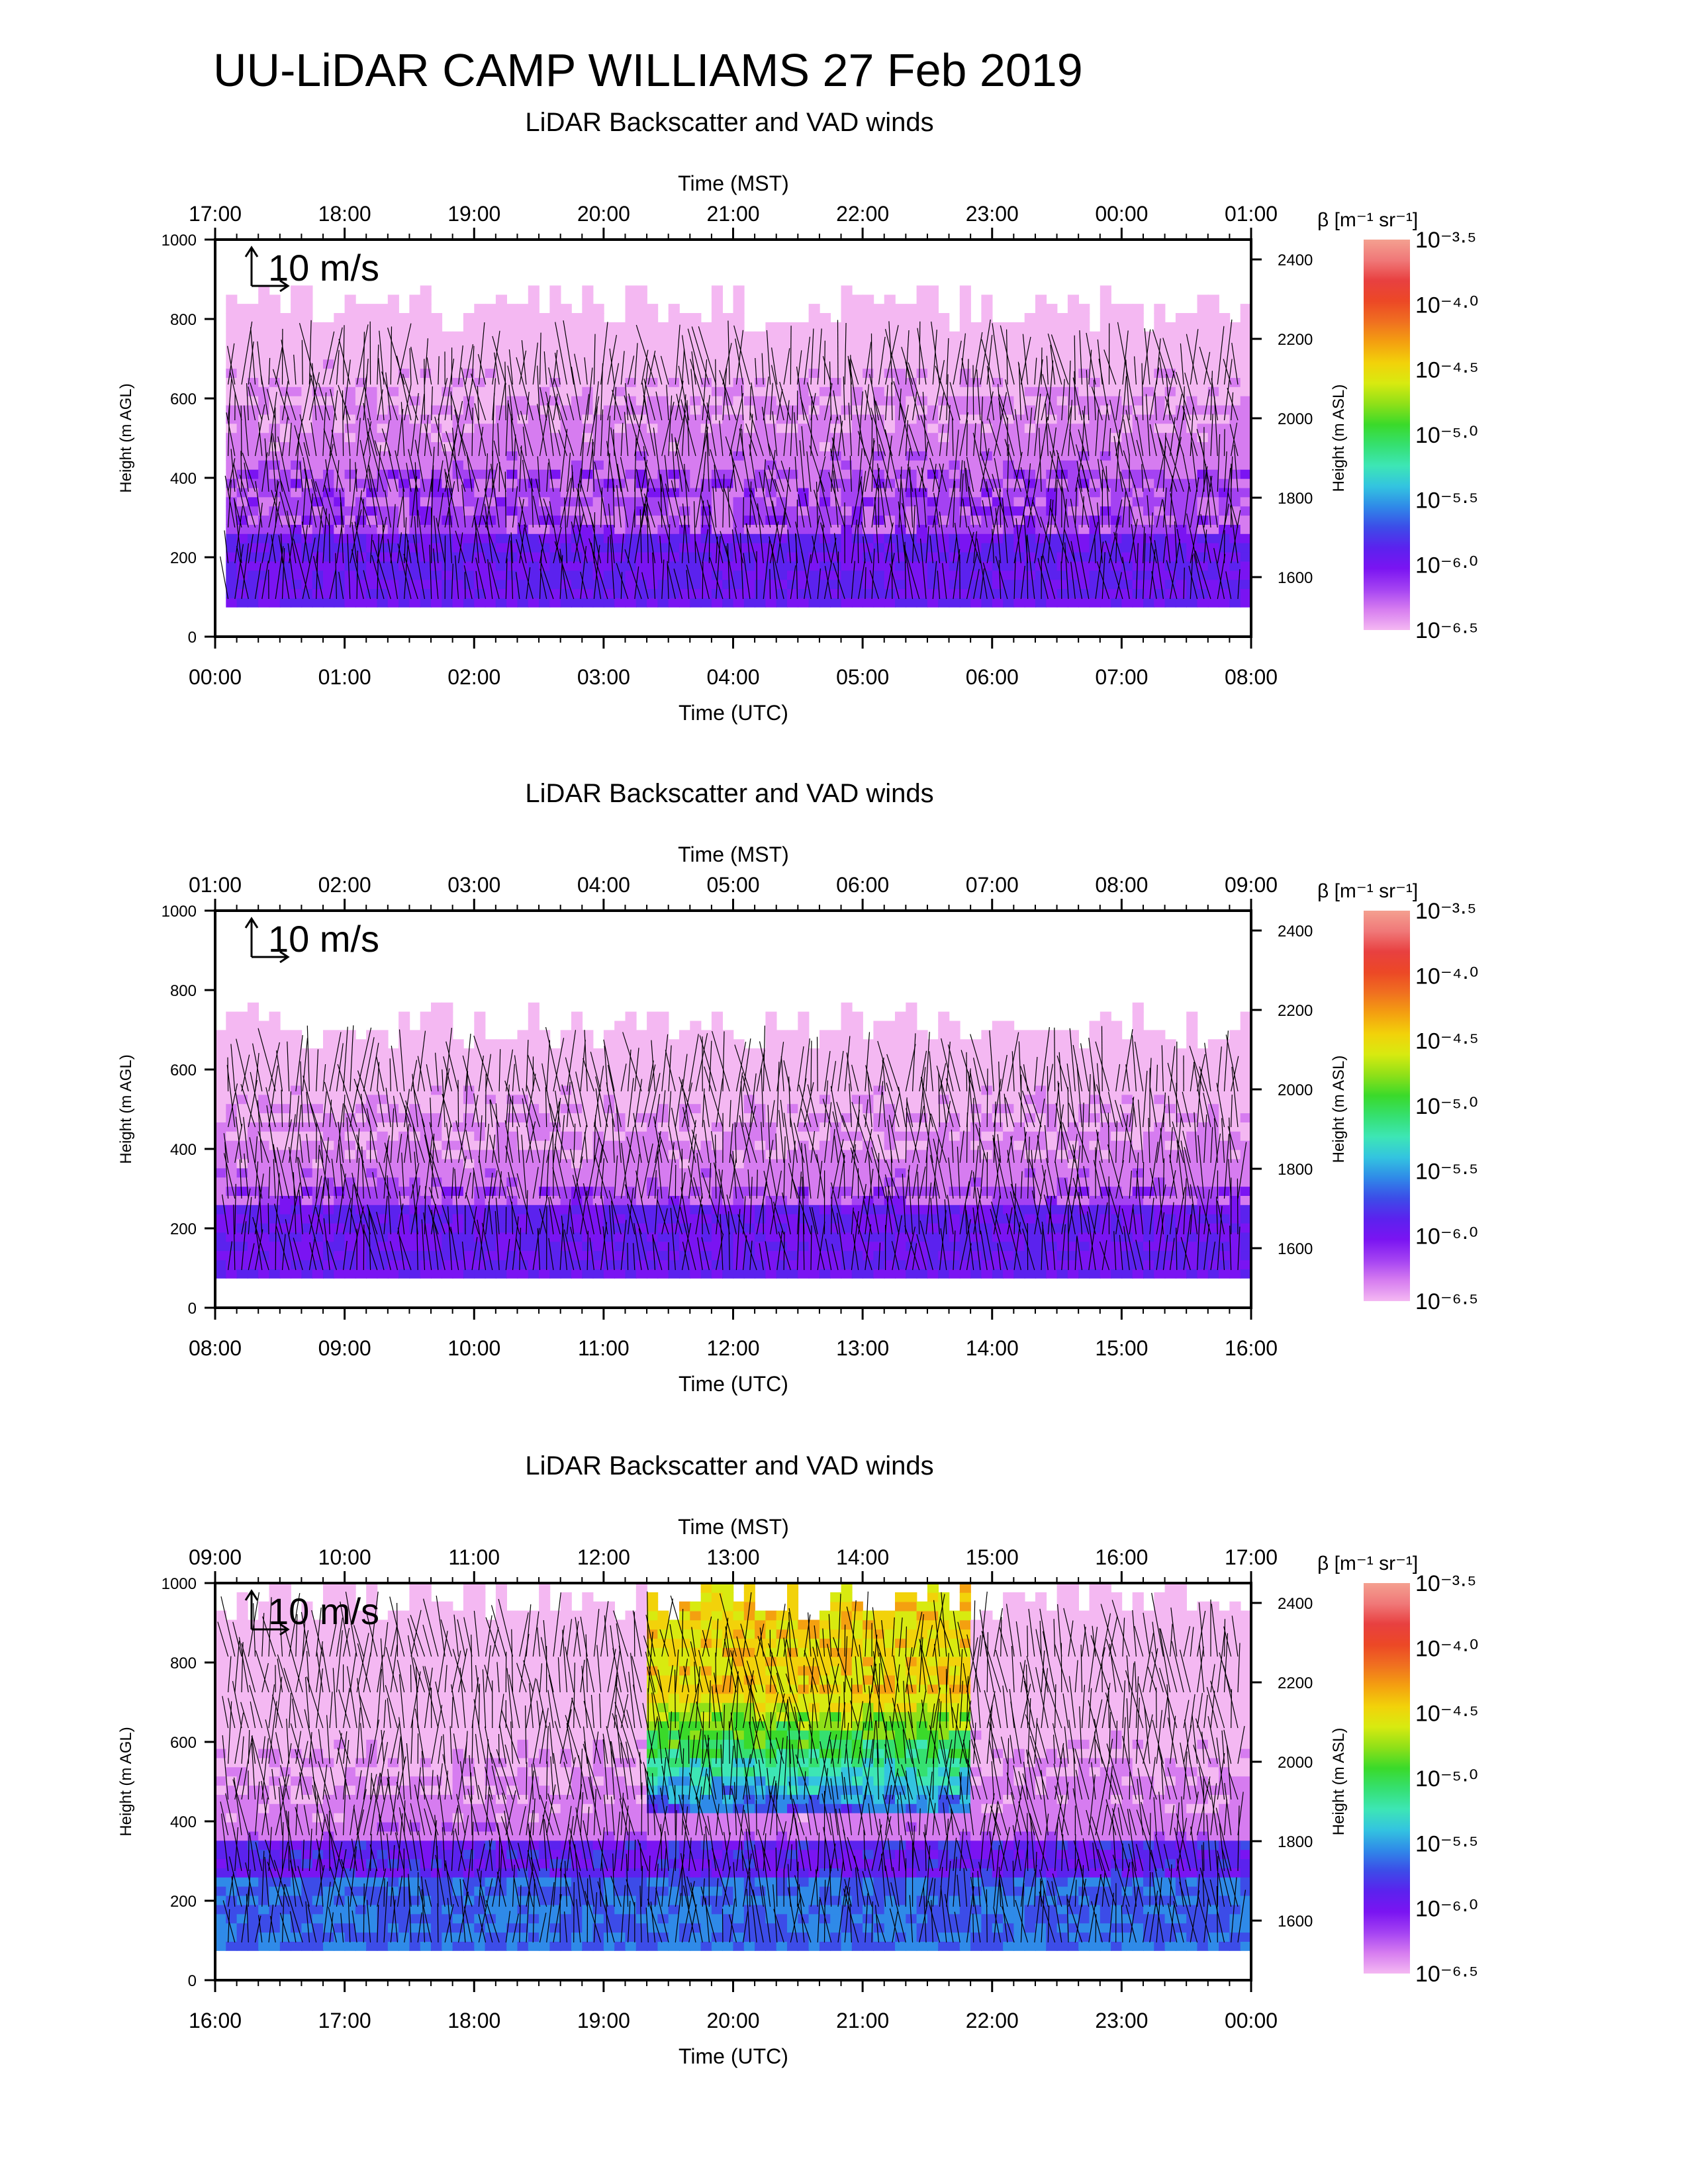  Describe the element at coordinates (1251, 1557) in the screenshot. I see `x-top-tick-label: 17:00` at that location.